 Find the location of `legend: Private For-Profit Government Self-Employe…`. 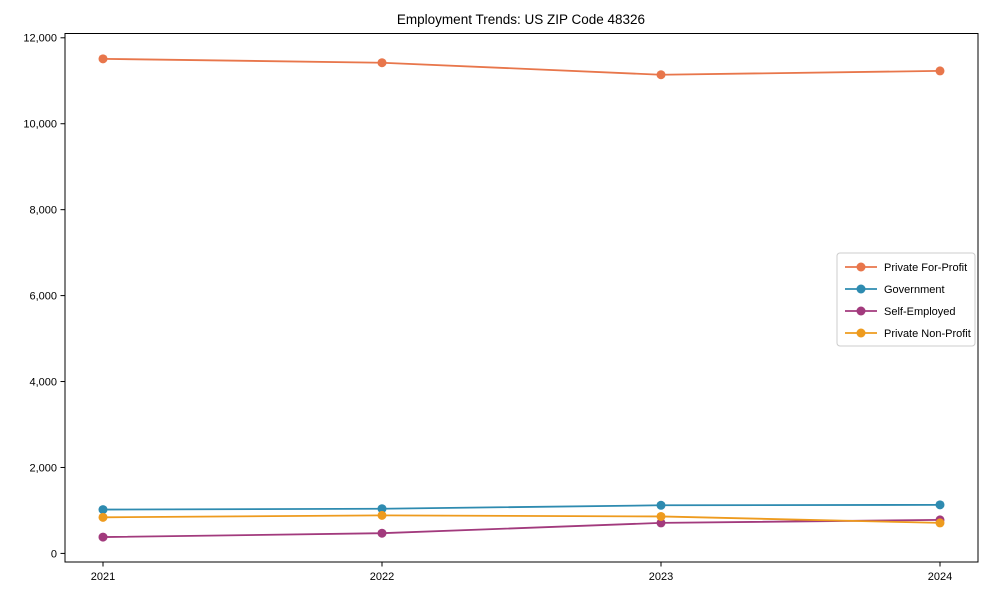

legend: Private For-Profit Government Self-Employe… is located at coordinates (906, 299).